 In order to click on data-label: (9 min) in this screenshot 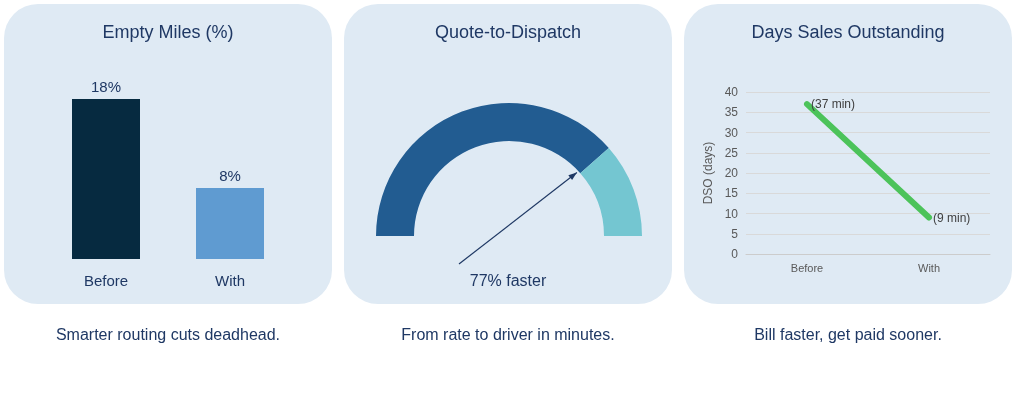, I will do `click(952, 217)`.